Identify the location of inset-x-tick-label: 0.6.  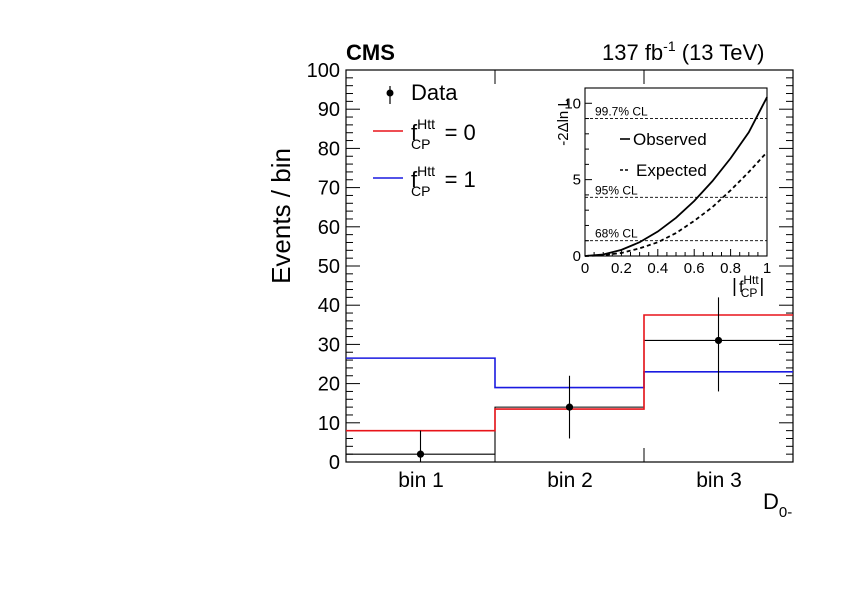
(694, 268).